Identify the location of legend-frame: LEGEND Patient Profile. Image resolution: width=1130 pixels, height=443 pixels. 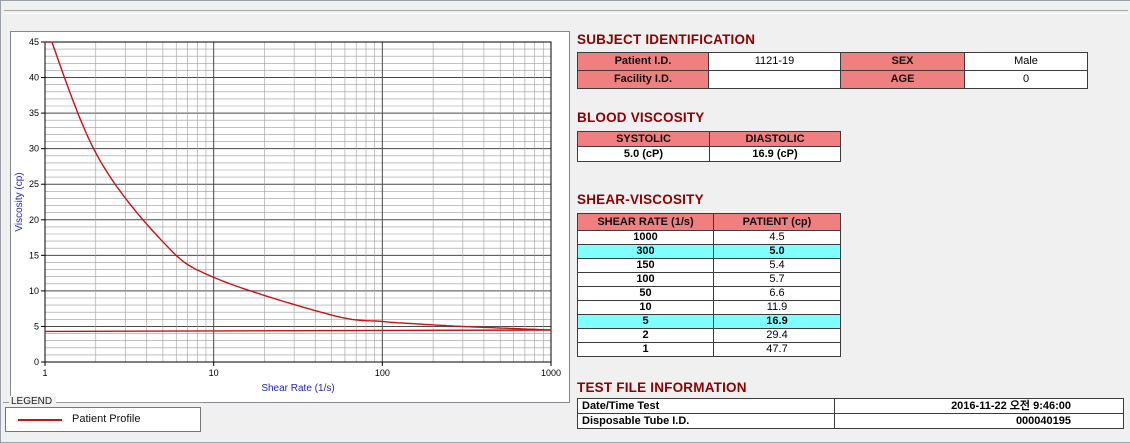
(103, 414).